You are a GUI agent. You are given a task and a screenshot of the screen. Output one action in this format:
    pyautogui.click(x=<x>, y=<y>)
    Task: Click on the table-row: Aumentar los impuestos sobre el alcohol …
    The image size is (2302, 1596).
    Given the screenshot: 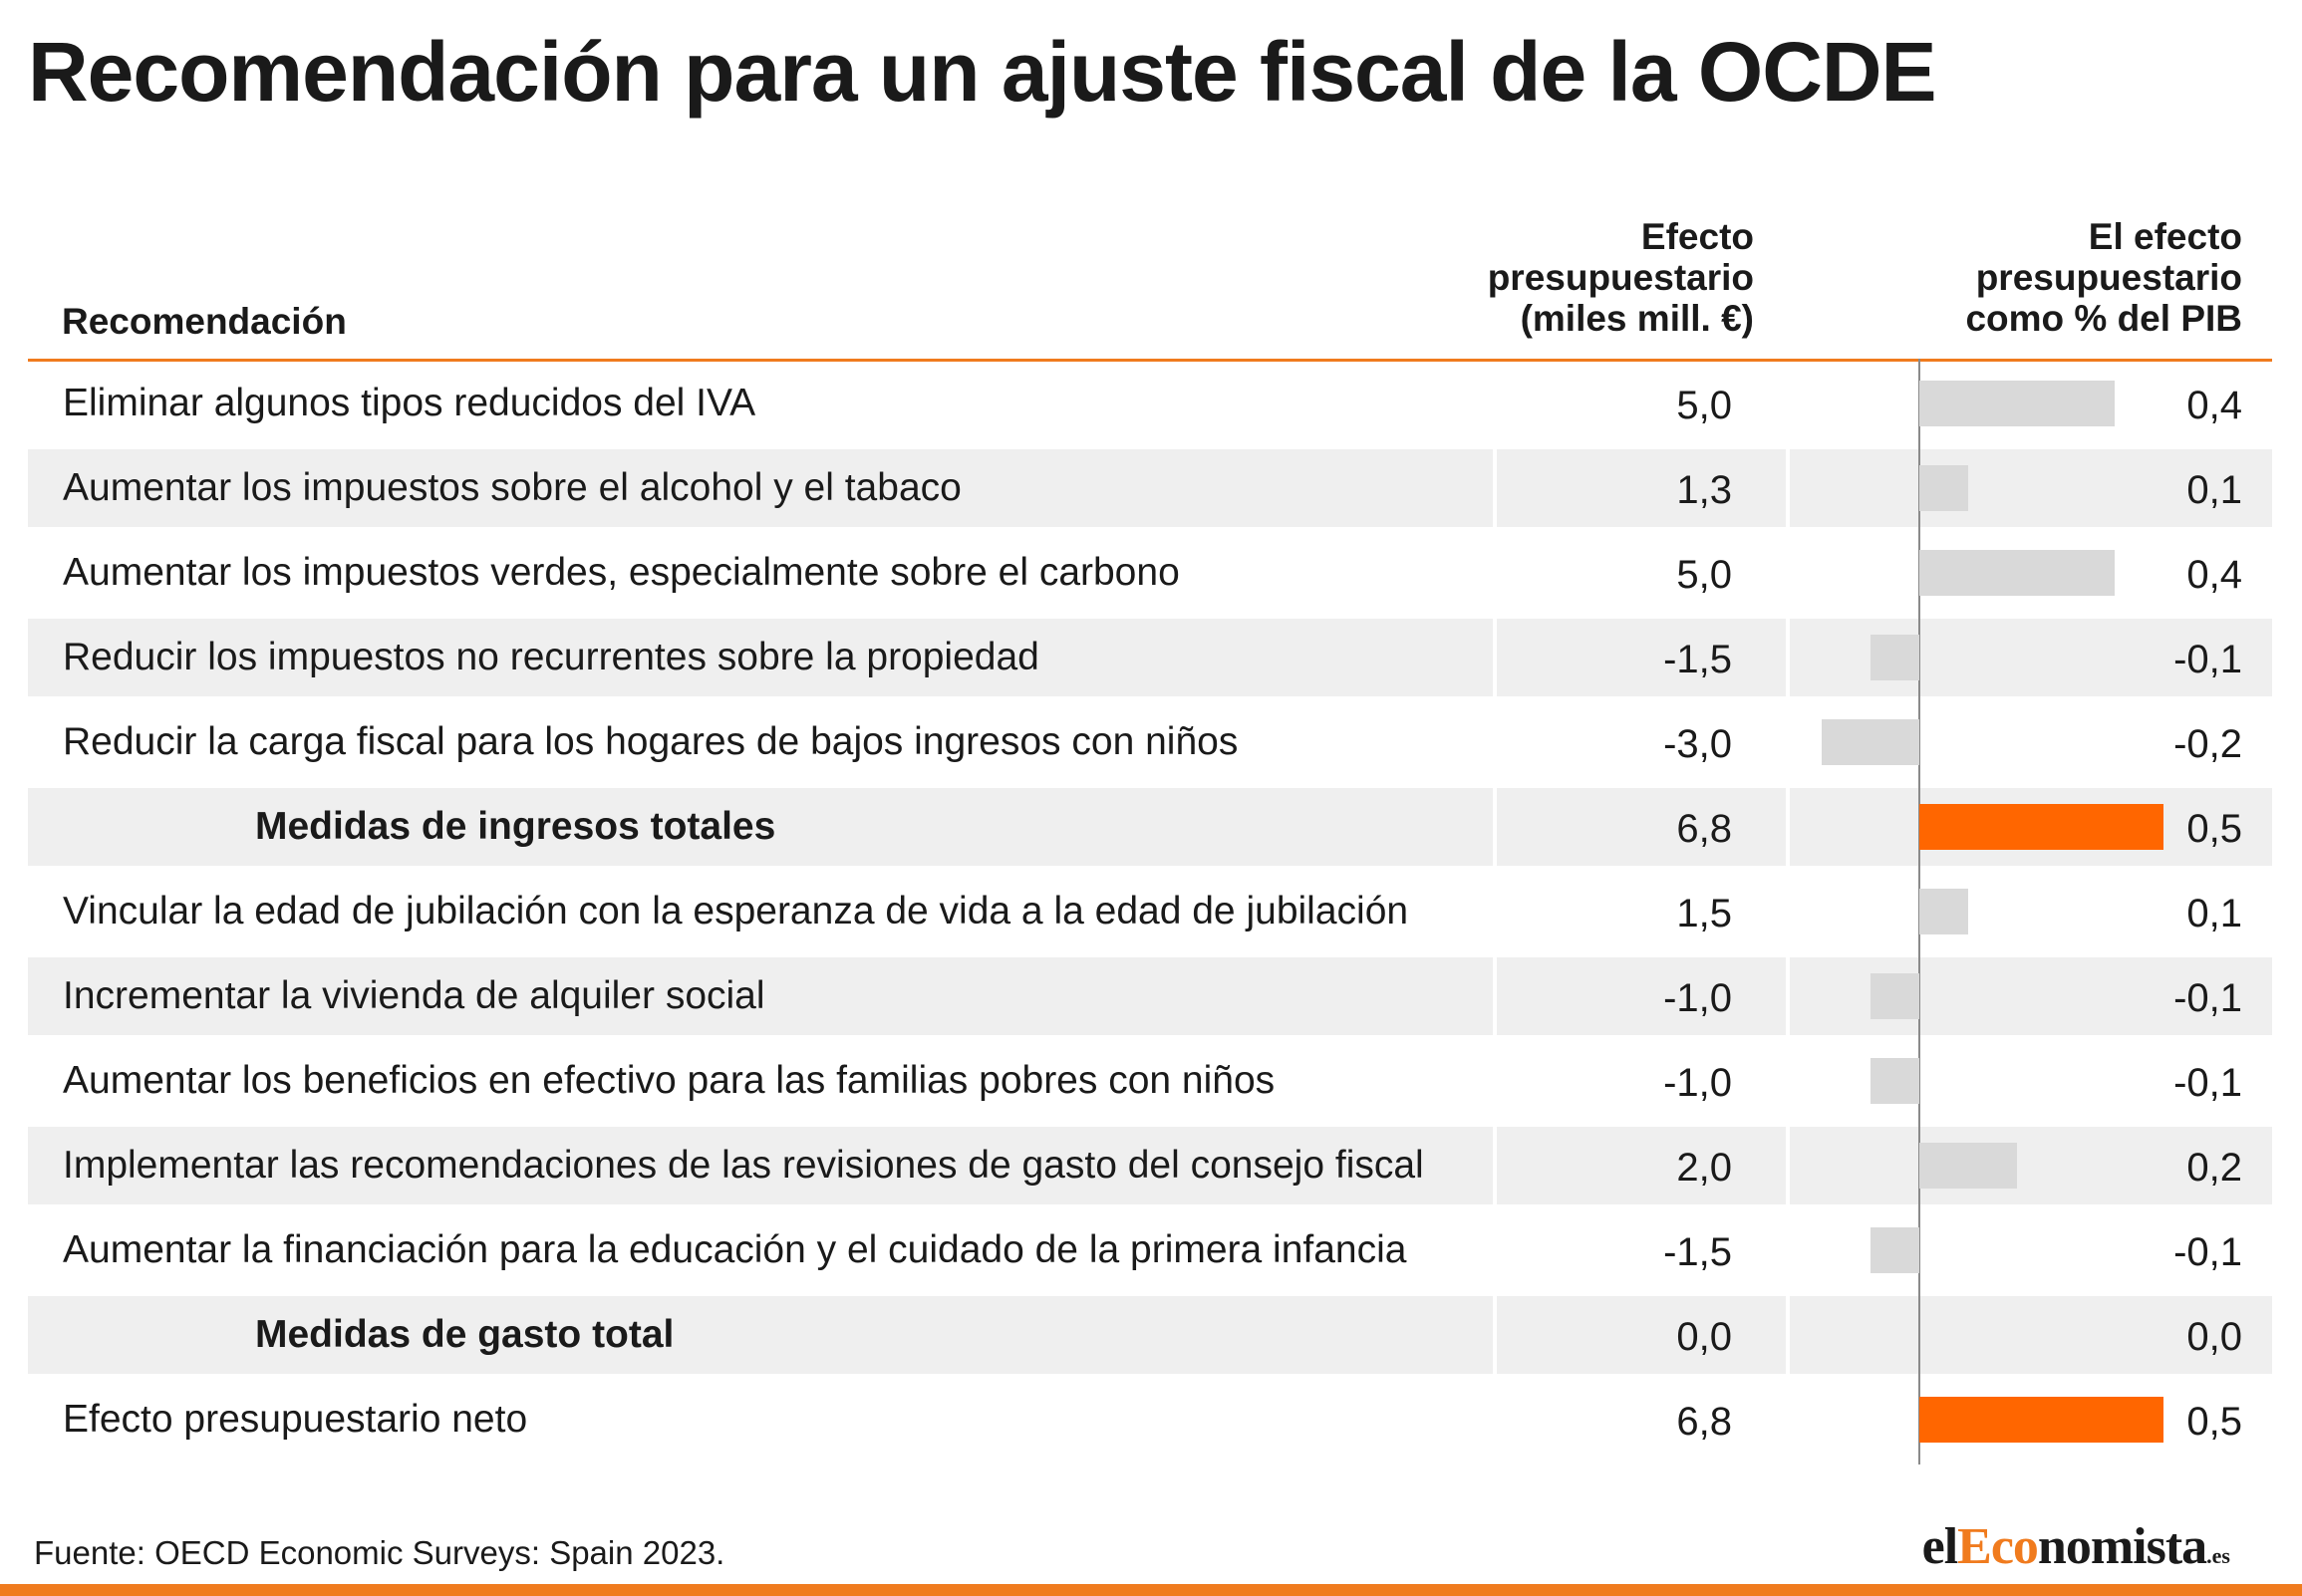 What is the action you would take?
    pyautogui.click(x=1150, y=488)
    